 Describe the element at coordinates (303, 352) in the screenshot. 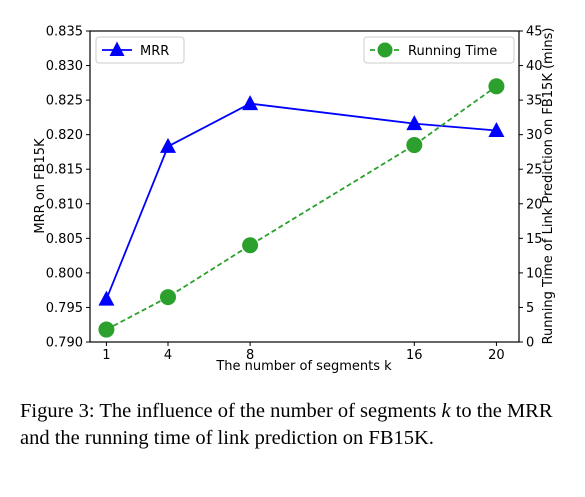

I see `x-axis-ticks: 1 4 8 16 20` at that location.